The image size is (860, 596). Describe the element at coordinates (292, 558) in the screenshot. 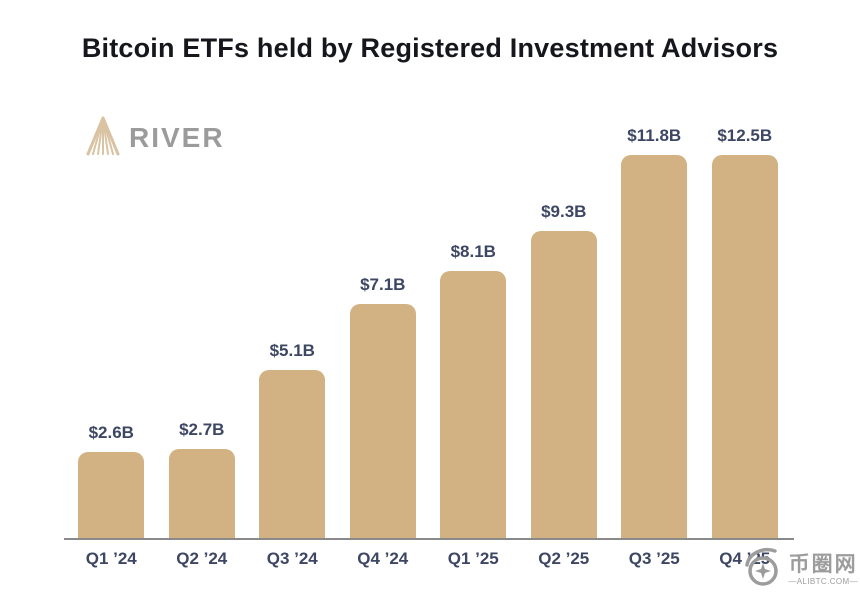

I see `x-axis-label: Q3 ’24` at that location.